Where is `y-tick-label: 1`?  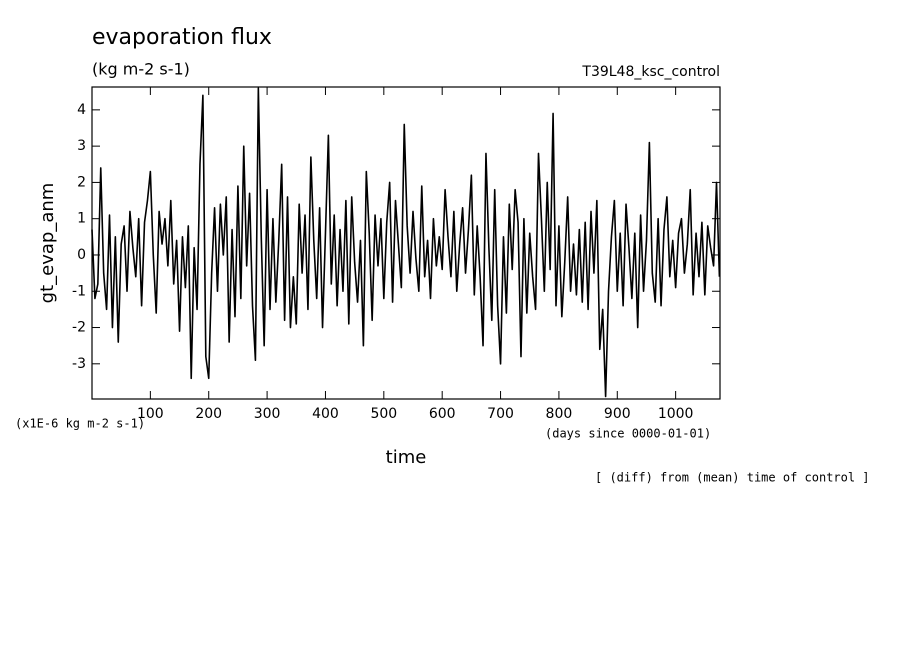 y-tick-label: 1 is located at coordinates (81, 219).